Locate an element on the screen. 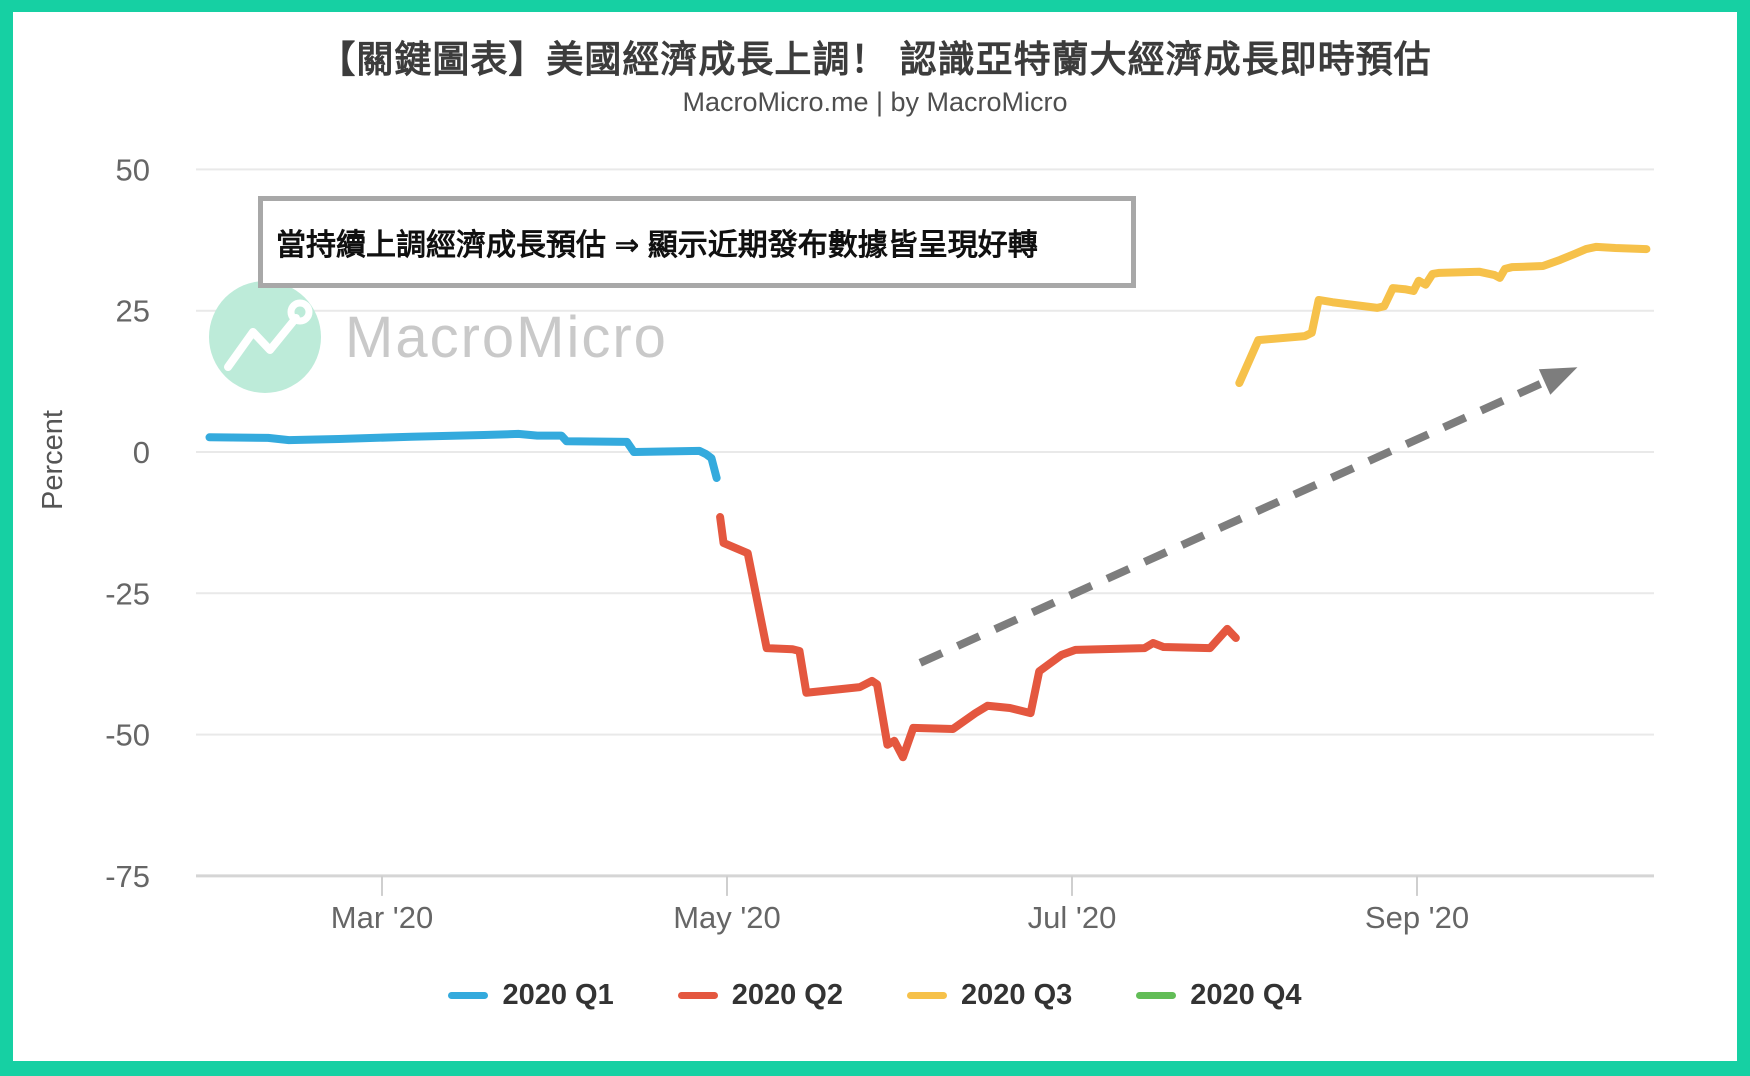  legend-label-q4: 2020 Q4 is located at coordinates (1246, 994).